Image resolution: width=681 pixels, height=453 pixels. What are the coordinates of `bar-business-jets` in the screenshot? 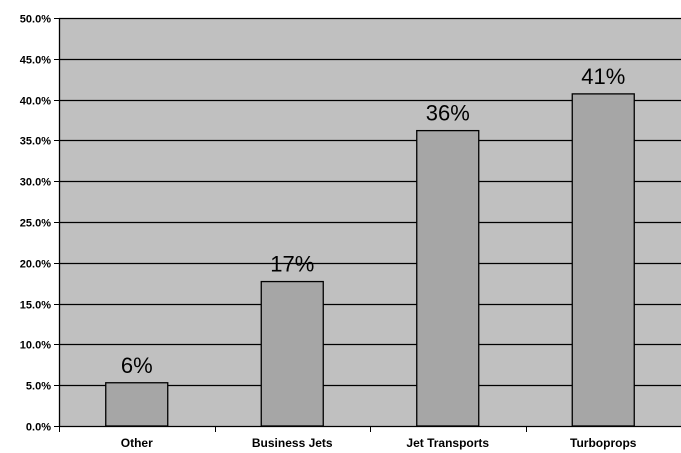 It's located at (292, 353).